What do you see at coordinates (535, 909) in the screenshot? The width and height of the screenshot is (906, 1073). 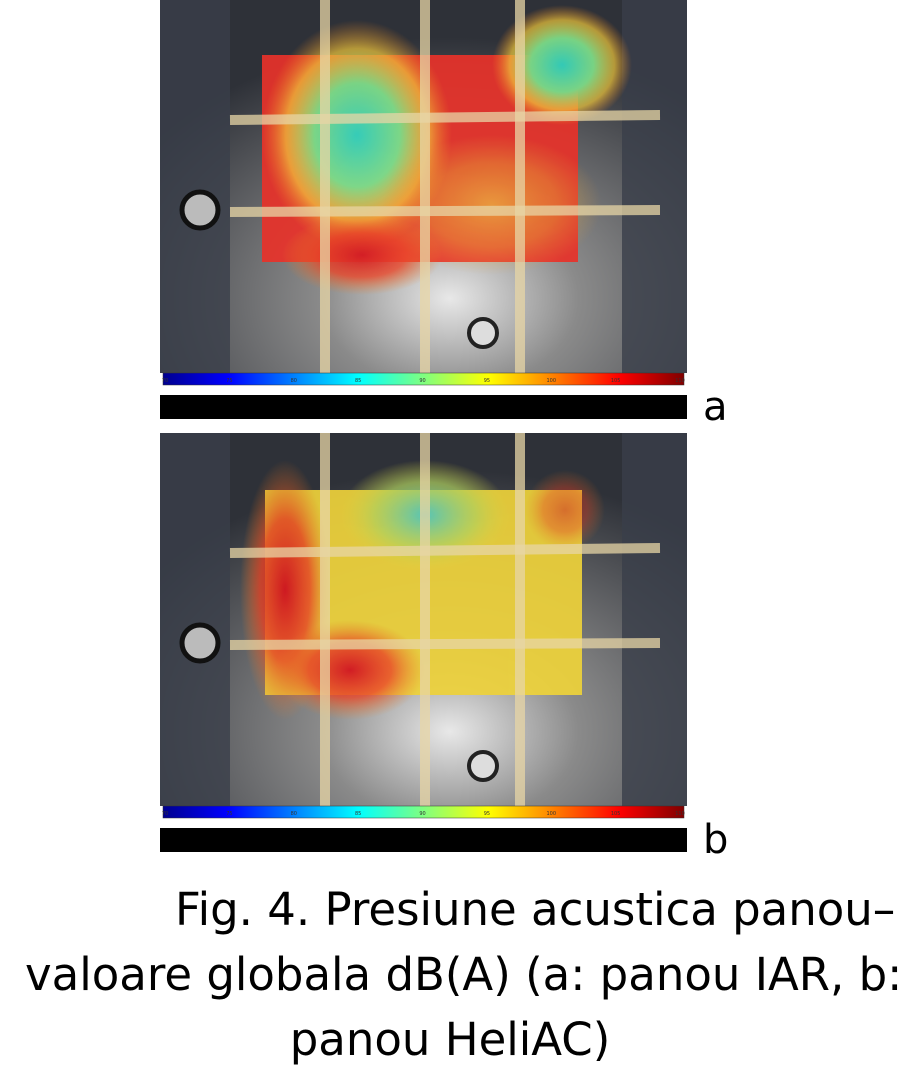 I see `caption-line: Fig. 4. Presiune acustica panou–` at bounding box center [535, 909].